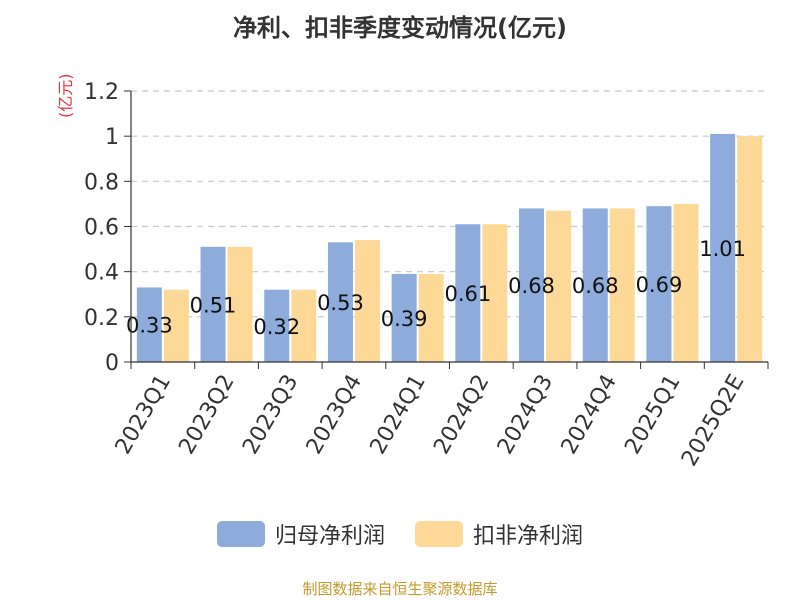 The image size is (800, 600). What do you see at coordinates (589, 415) in the screenshot?
I see `x-tick-label: 2024Q4` at bounding box center [589, 415].